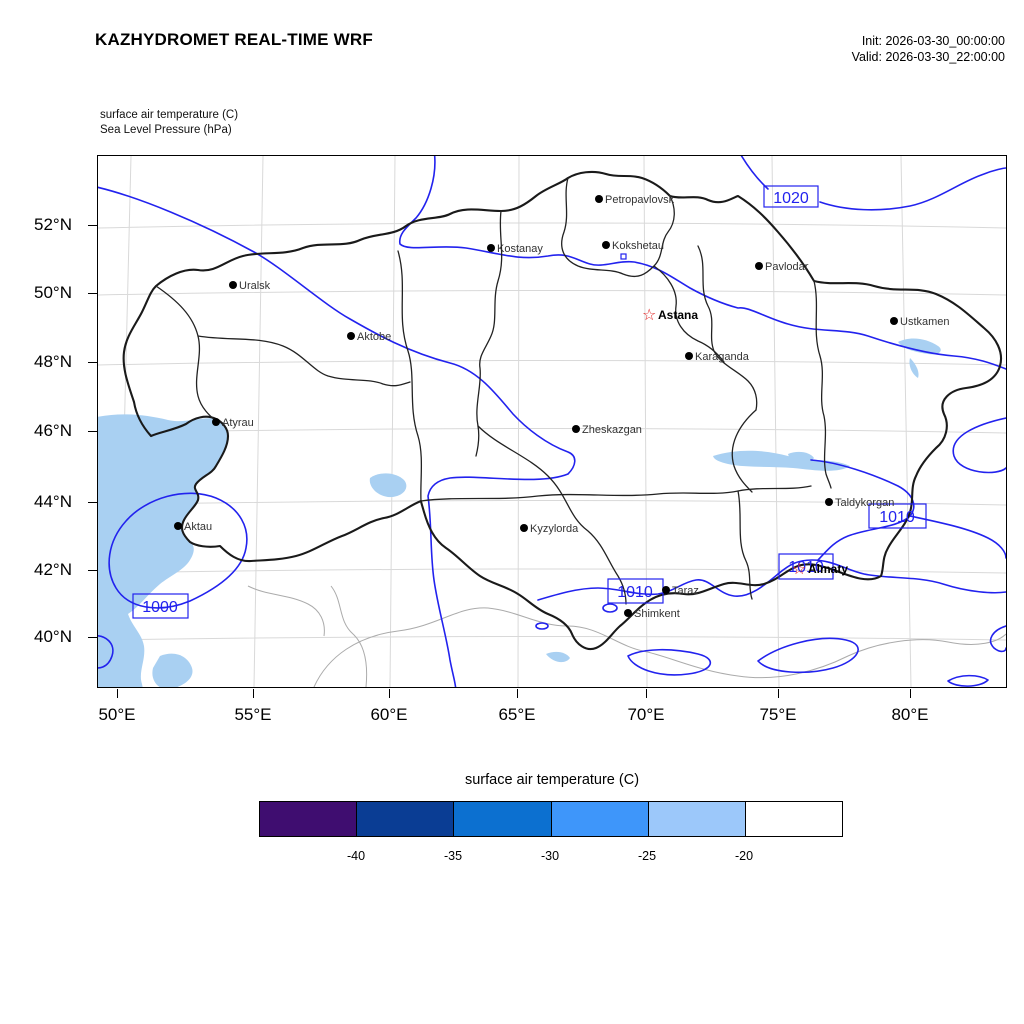  What do you see at coordinates (657, 614) in the screenshot?
I see `city-label: Shimkent` at bounding box center [657, 614].